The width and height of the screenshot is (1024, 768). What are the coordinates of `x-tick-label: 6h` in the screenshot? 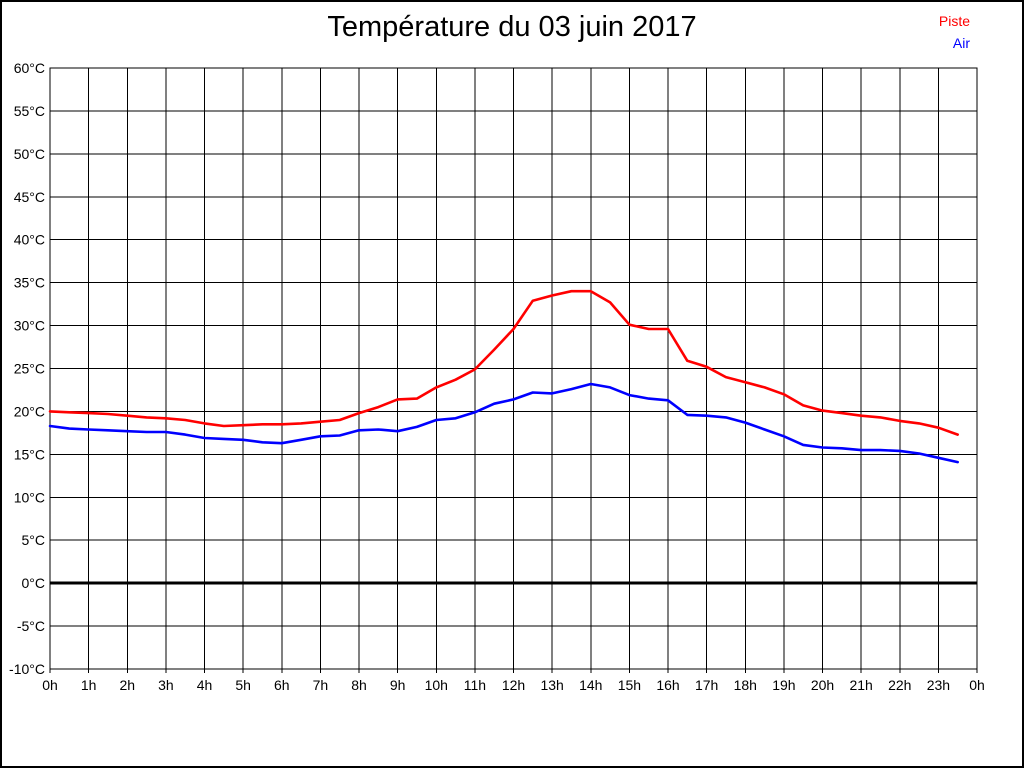 It's located at (282, 685).